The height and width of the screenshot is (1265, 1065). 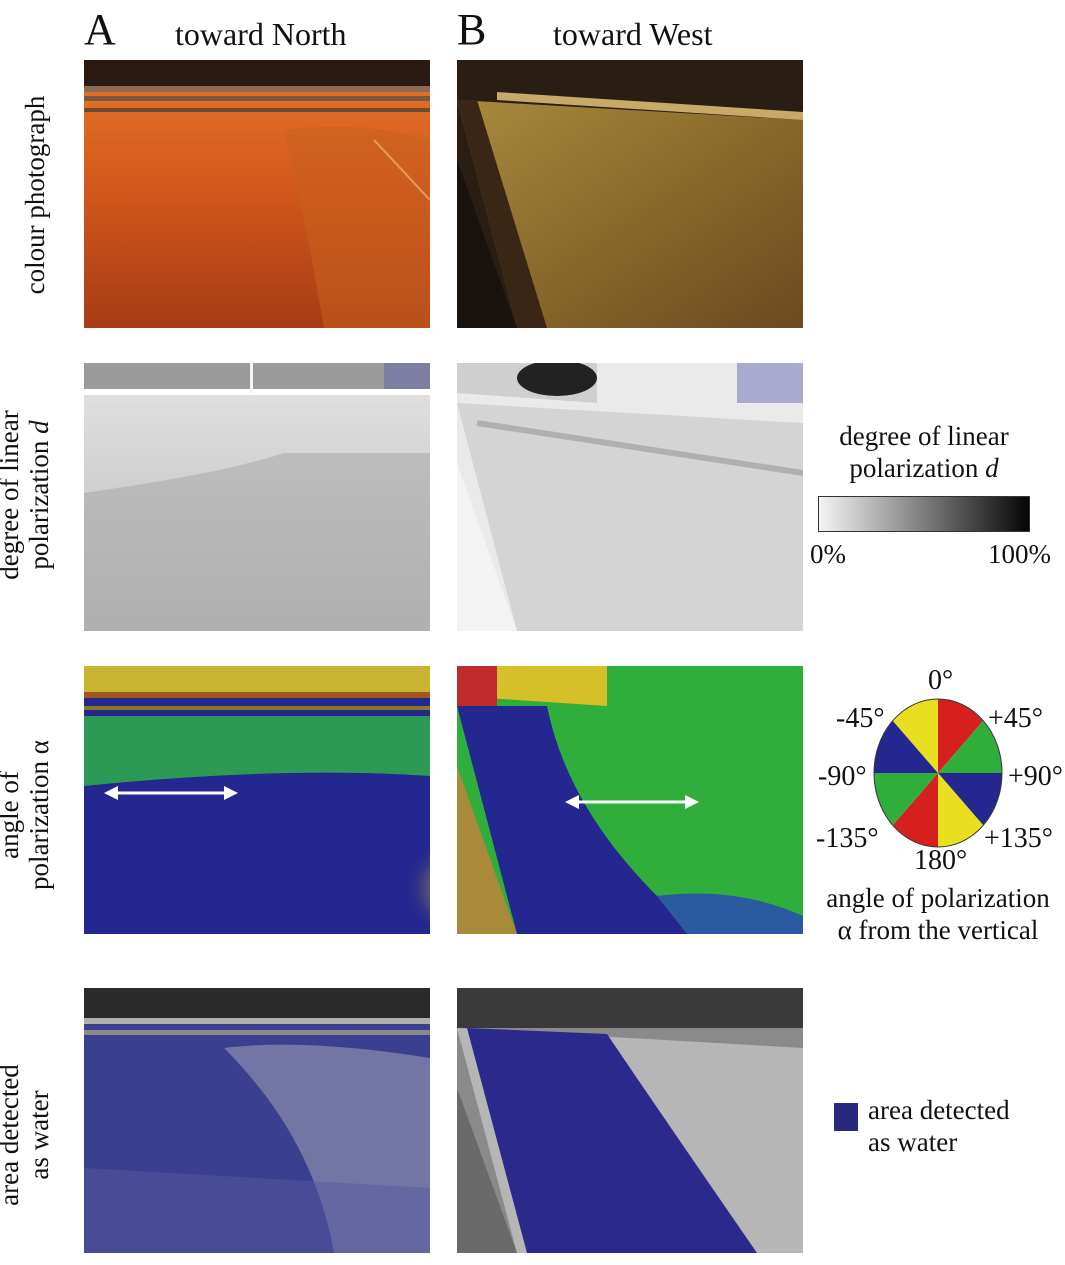 I want to click on aop-label-minus90: -90°, so click(x=842, y=776).